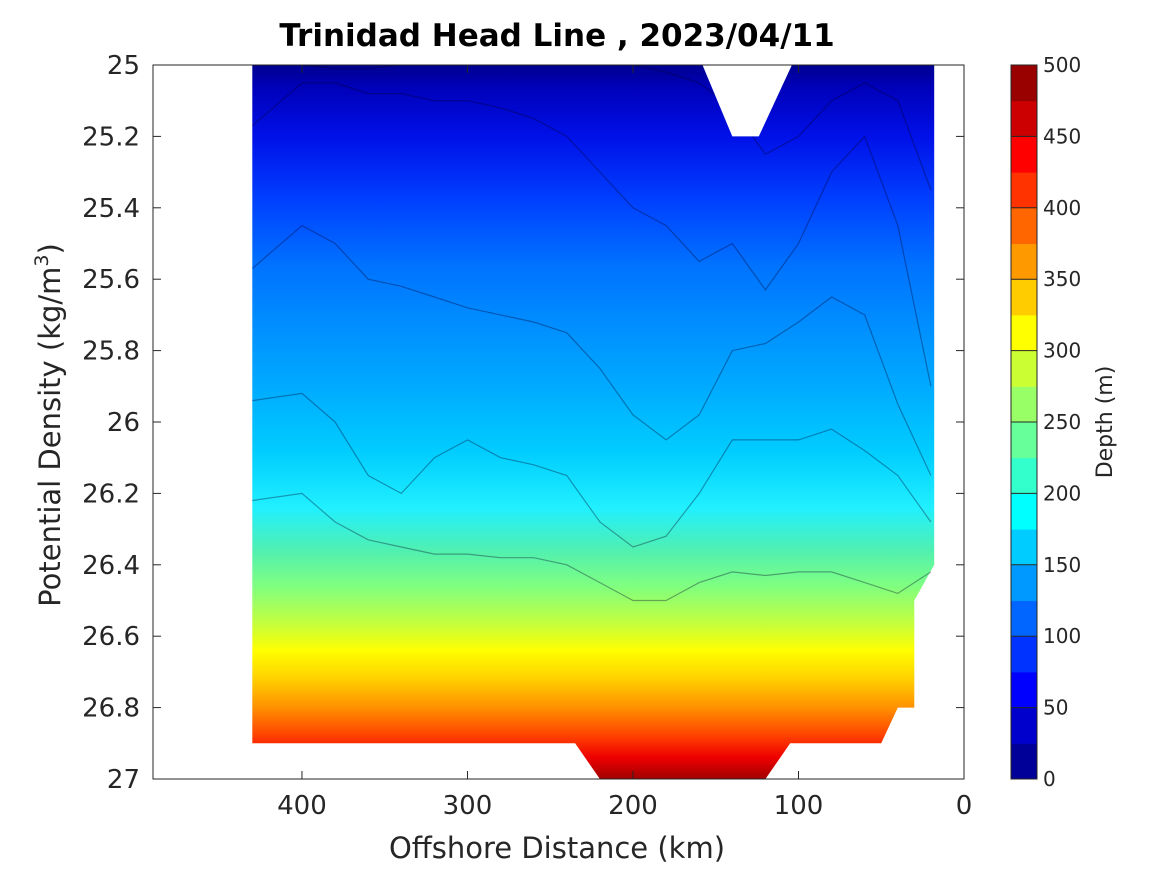  I want to click on y-tick-label: 25.8, so click(111, 352).